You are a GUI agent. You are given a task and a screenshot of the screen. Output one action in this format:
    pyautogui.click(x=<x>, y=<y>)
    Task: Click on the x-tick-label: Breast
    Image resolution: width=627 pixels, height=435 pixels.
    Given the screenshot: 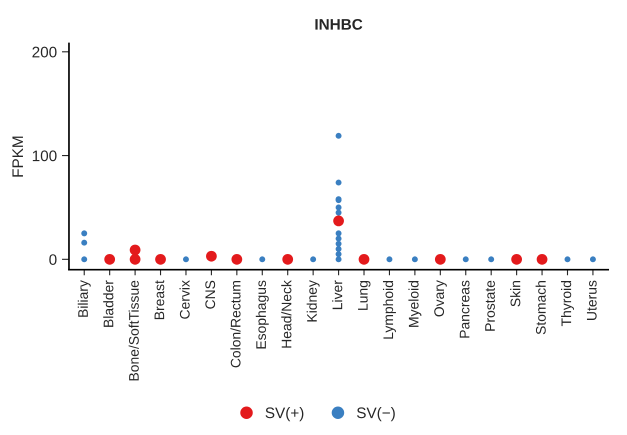 What is the action you would take?
    pyautogui.click(x=159, y=300)
    